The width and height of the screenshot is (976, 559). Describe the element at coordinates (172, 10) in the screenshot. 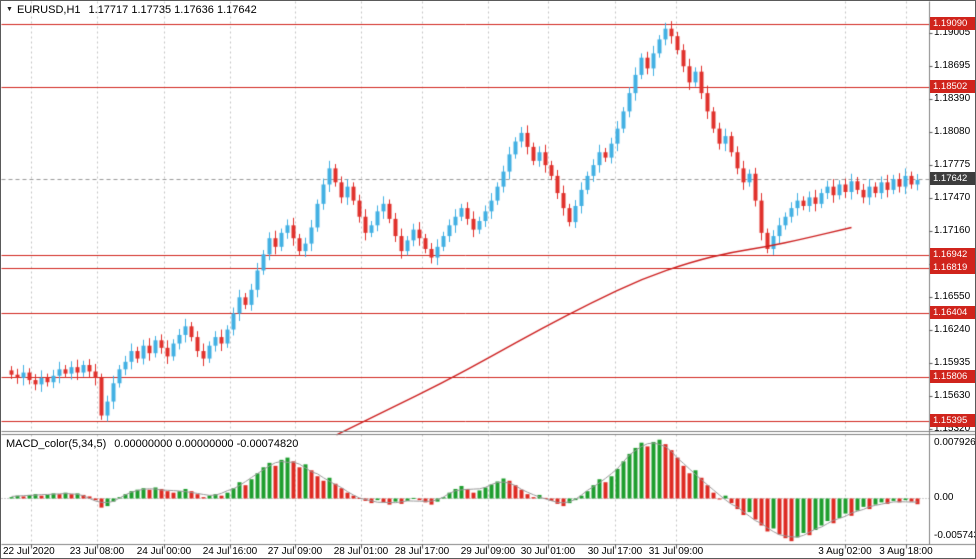

I see `ohlc-quotes-label: 1.17717 1.17735 1.17636 1.17642` at that location.